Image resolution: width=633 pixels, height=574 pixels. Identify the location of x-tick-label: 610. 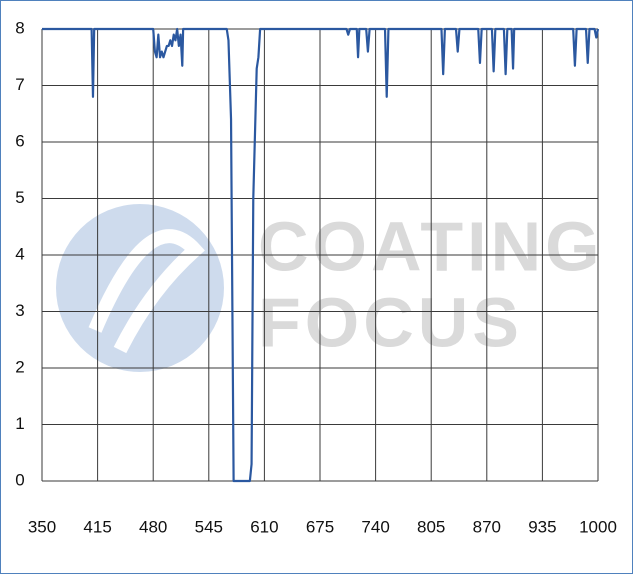
(264, 526).